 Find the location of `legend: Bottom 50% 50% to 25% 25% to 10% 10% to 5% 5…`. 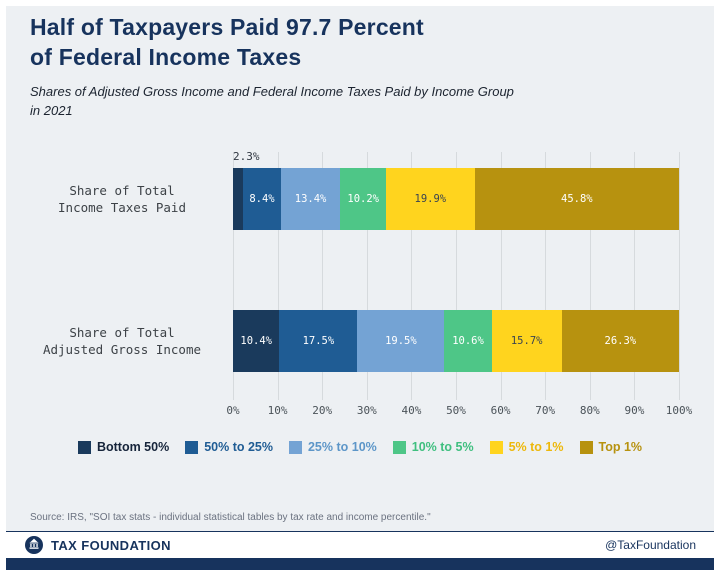

legend: Bottom 50% 50% to 25% 25% to 10% 10% to 5% 5… is located at coordinates (360, 447).